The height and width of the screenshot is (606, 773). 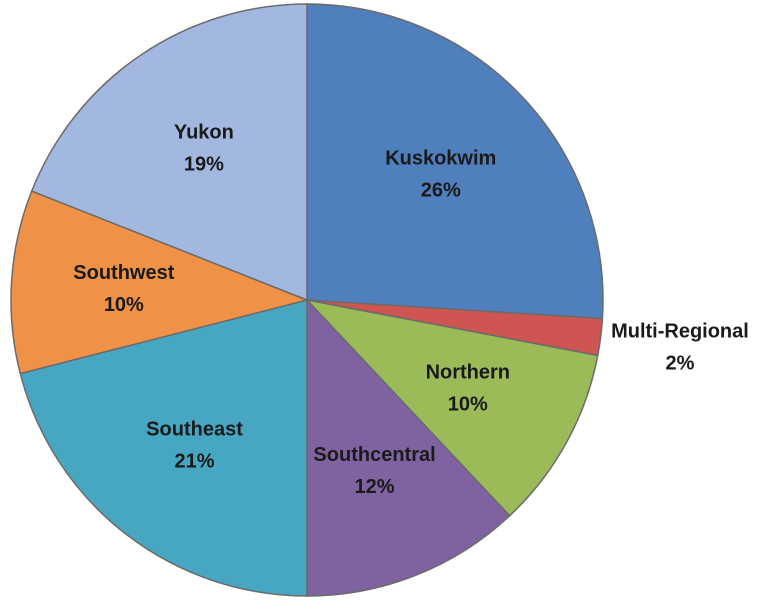 I want to click on value-label: 19%, so click(x=204, y=164).